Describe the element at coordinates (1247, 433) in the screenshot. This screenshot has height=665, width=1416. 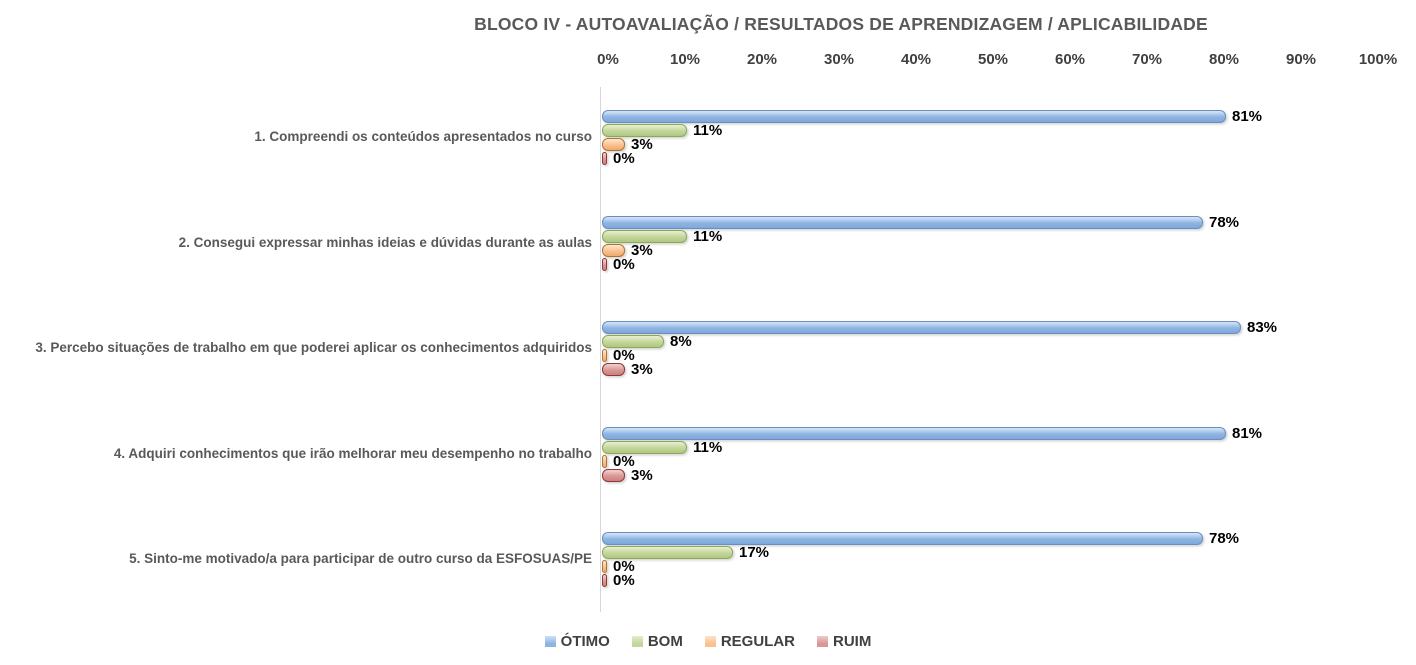
I see `data-label-otimo-row-4: 81%` at that location.